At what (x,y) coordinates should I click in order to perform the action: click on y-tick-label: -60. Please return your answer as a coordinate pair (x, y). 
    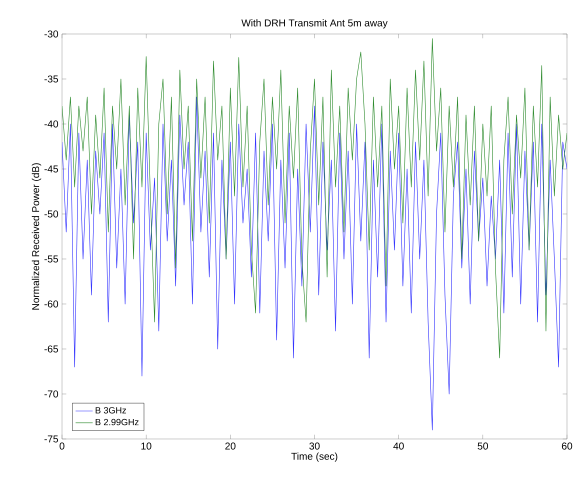
    Looking at the image, I should click on (51, 304).